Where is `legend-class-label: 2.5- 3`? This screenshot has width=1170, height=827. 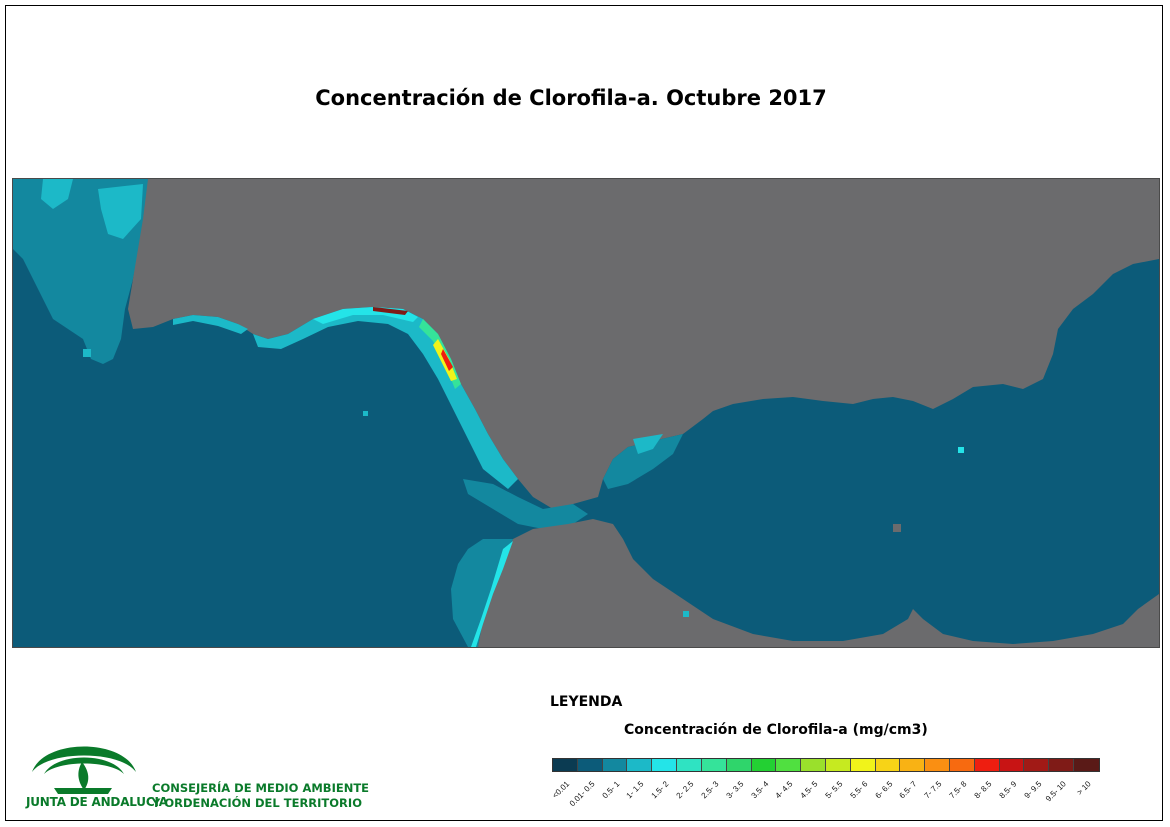 legend-class-label: 2.5- 3 is located at coordinates (710, 790).